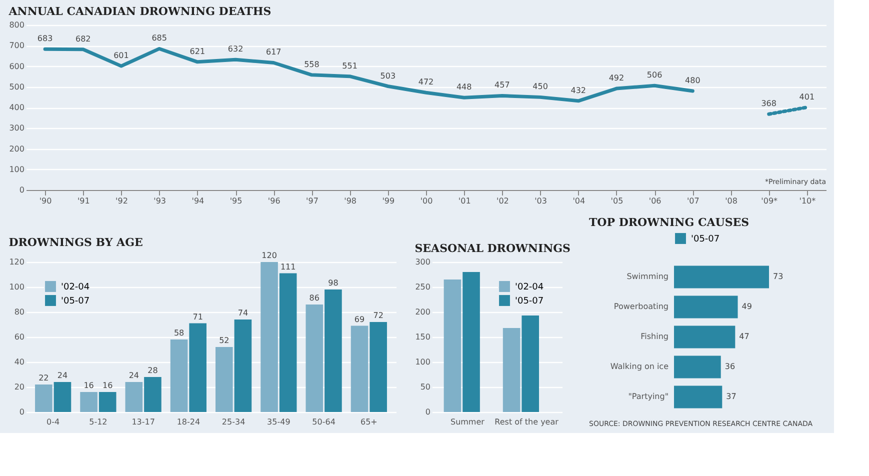 The image size is (869, 476). What do you see at coordinates (16, 45) in the screenshot?
I see `y-tick-label: 700` at bounding box center [16, 45].